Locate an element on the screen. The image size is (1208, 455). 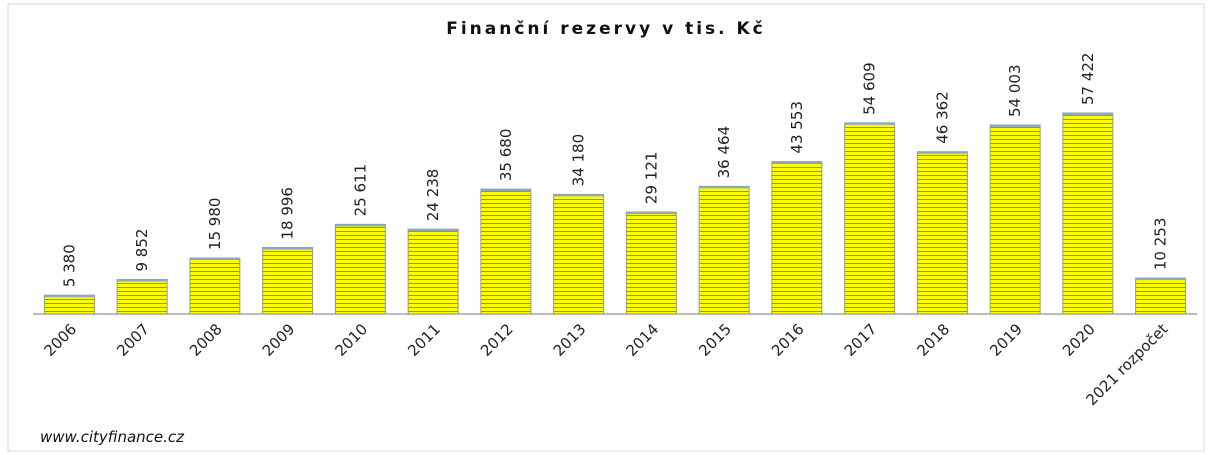
footer: www.cityfinance.cz is located at coordinates (112, 437).